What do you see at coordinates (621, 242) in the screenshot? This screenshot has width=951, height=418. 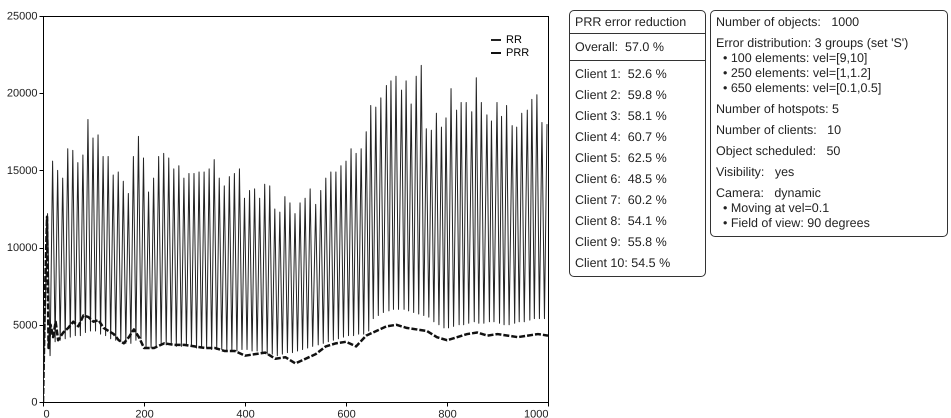 I see `text: Client 9: 55.8 %` at bounding box center [621, 242].